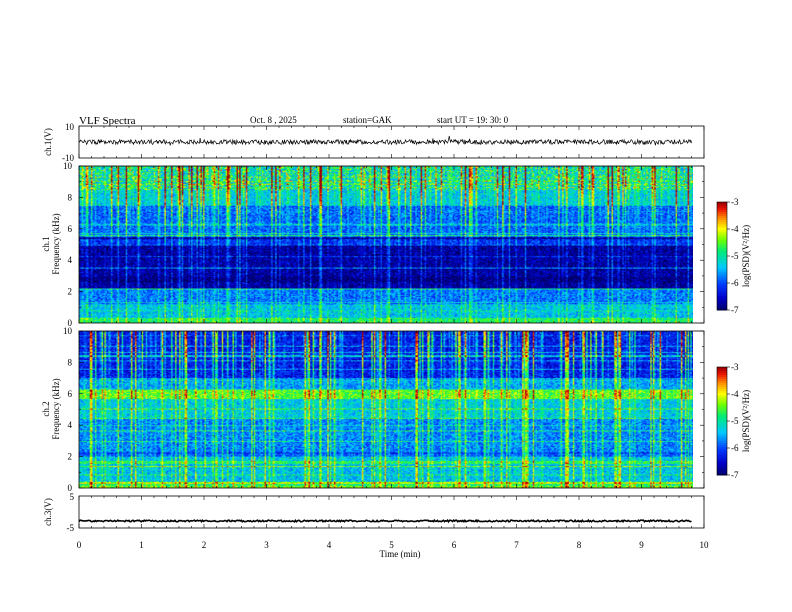 This screenshot has height=612, width=792. Describe the element at coordinates (70, 229) in the screenshot. I see `ch1-ytick-label: 6` at that location.